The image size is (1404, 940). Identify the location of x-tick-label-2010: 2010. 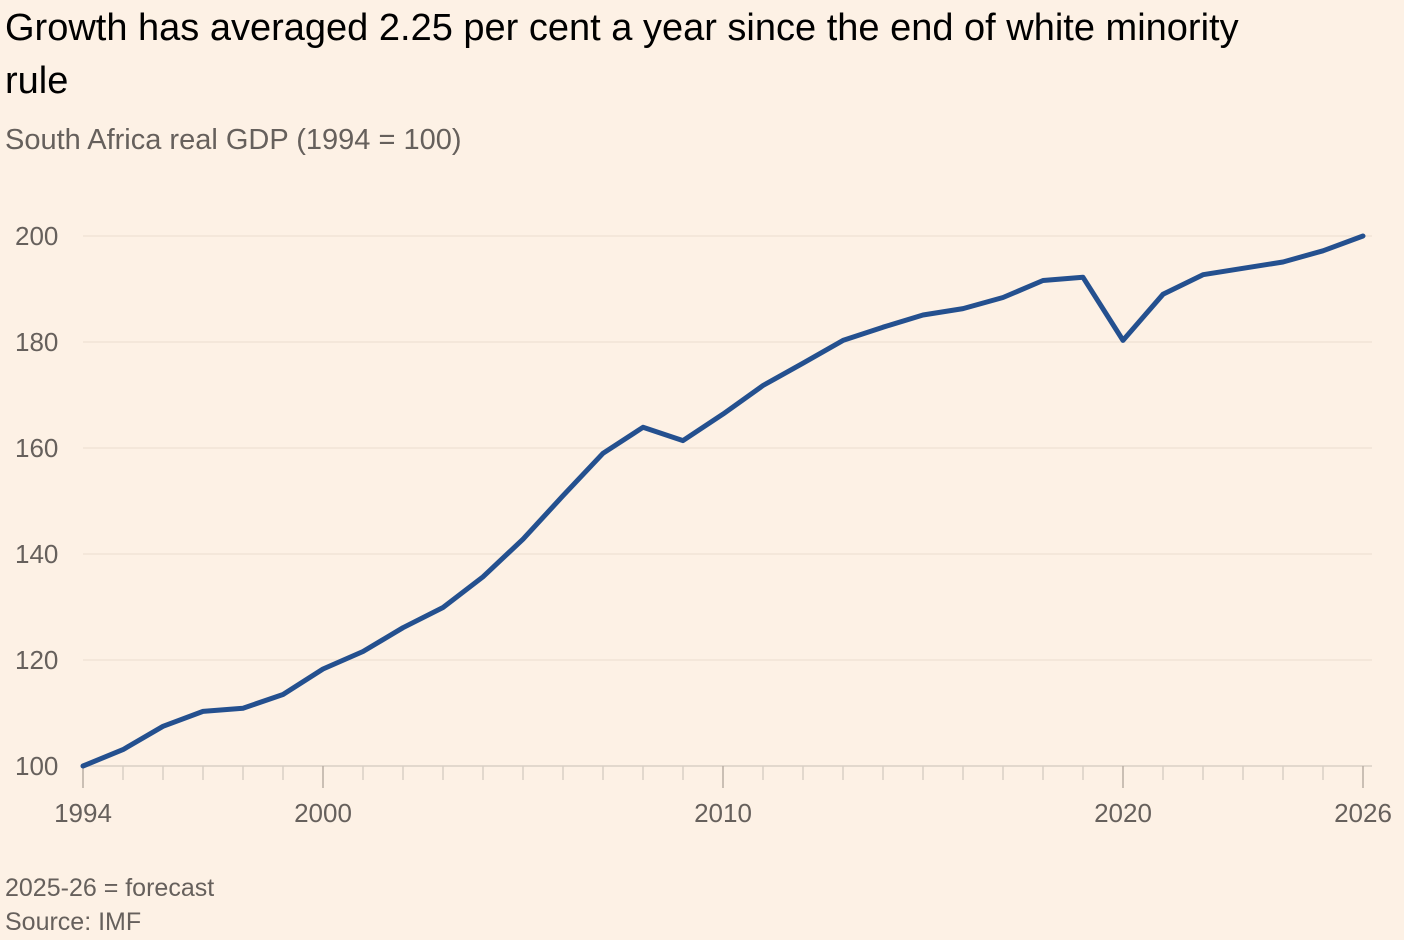
(723, 813).